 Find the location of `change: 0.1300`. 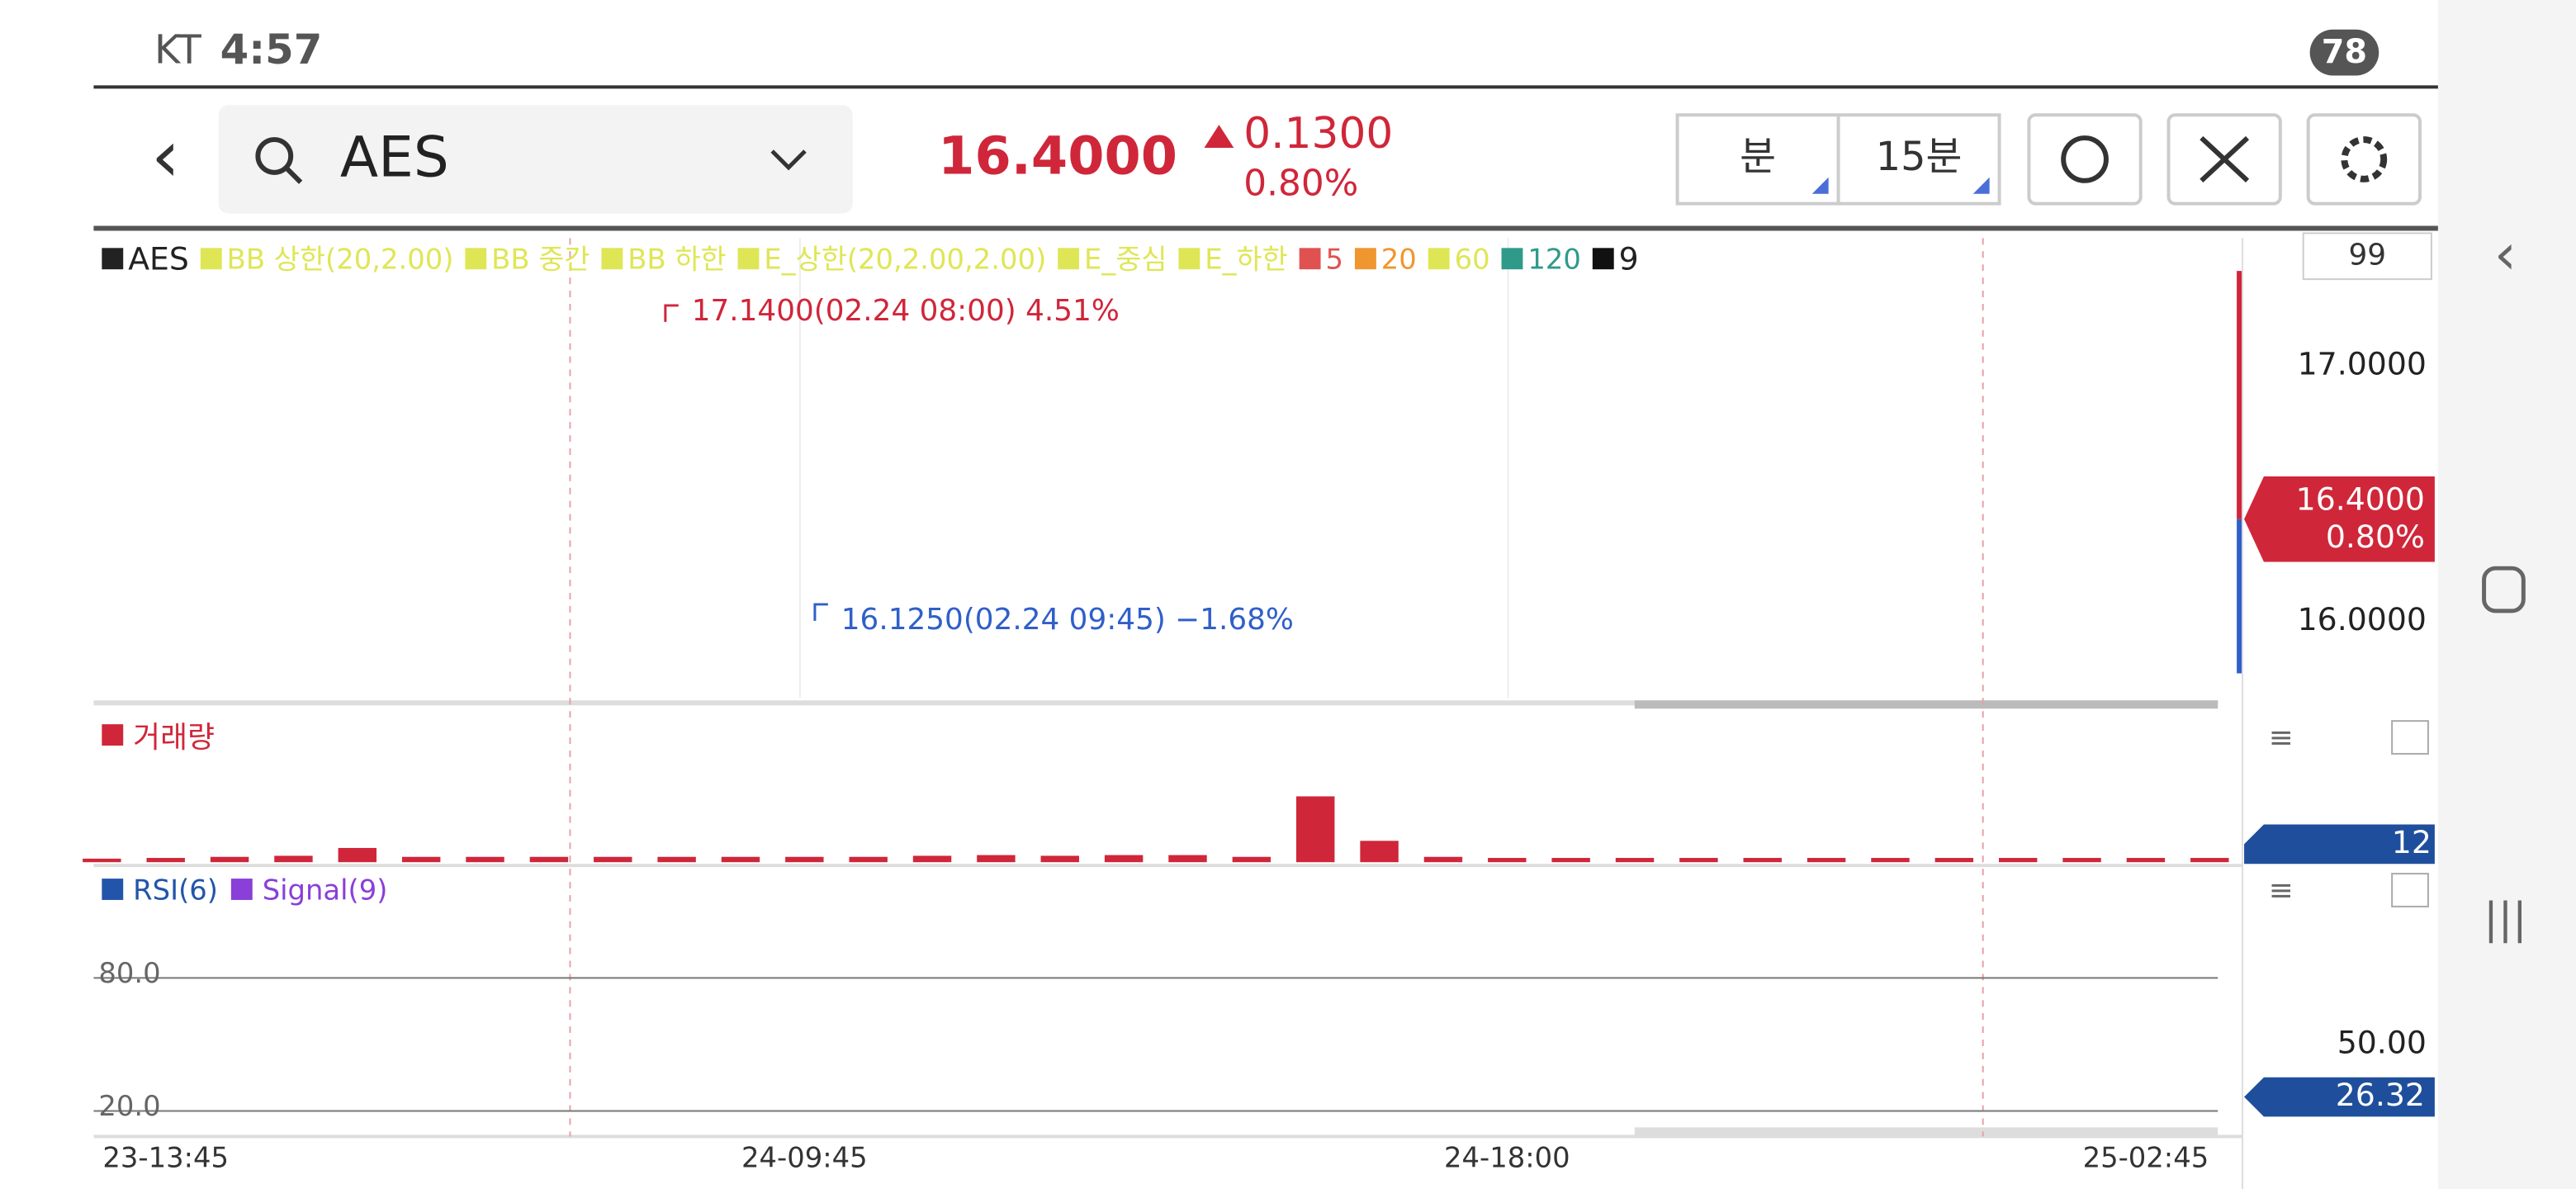

change: 0.1300 is located at coordinates (1318, 134).